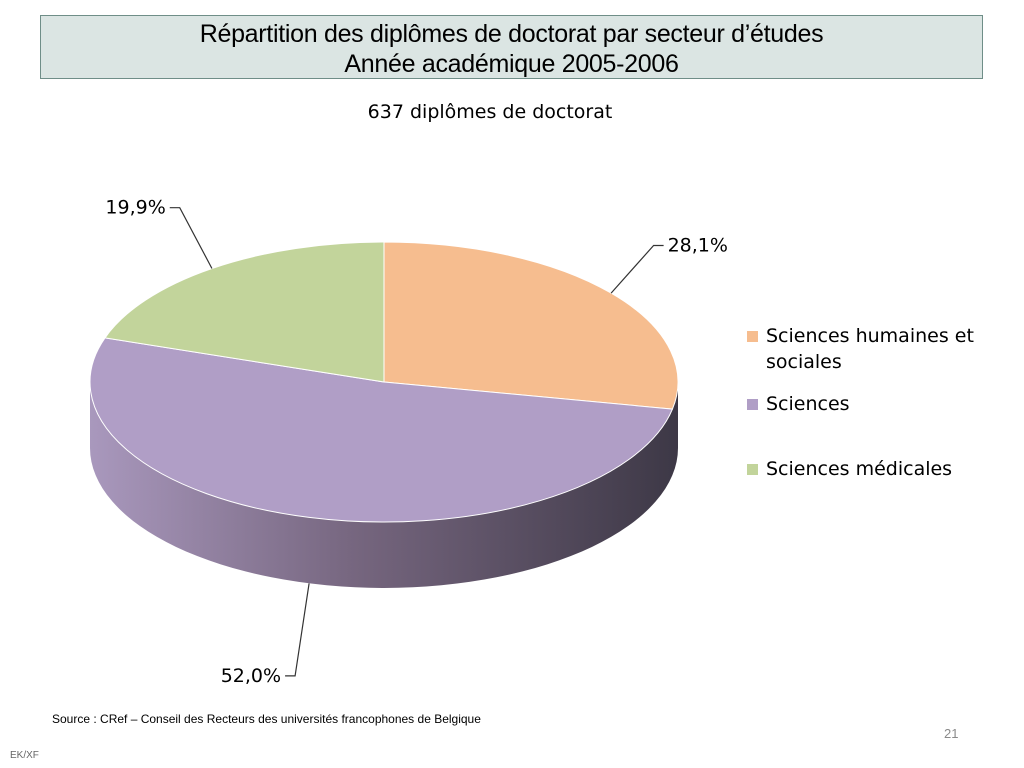 This screenshot has height=768, width=1024. Describe the element at coordinates (135, 208) in the screenshot. I see `pie-data-label: 19,9%` at that location.